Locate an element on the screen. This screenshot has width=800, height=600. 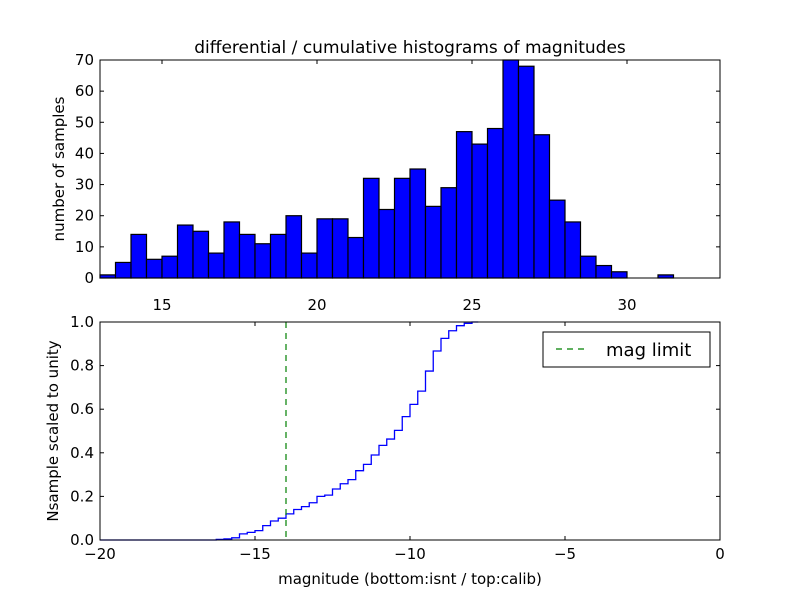
top-ylabel: number of samples is located at coordinates (59, 168).